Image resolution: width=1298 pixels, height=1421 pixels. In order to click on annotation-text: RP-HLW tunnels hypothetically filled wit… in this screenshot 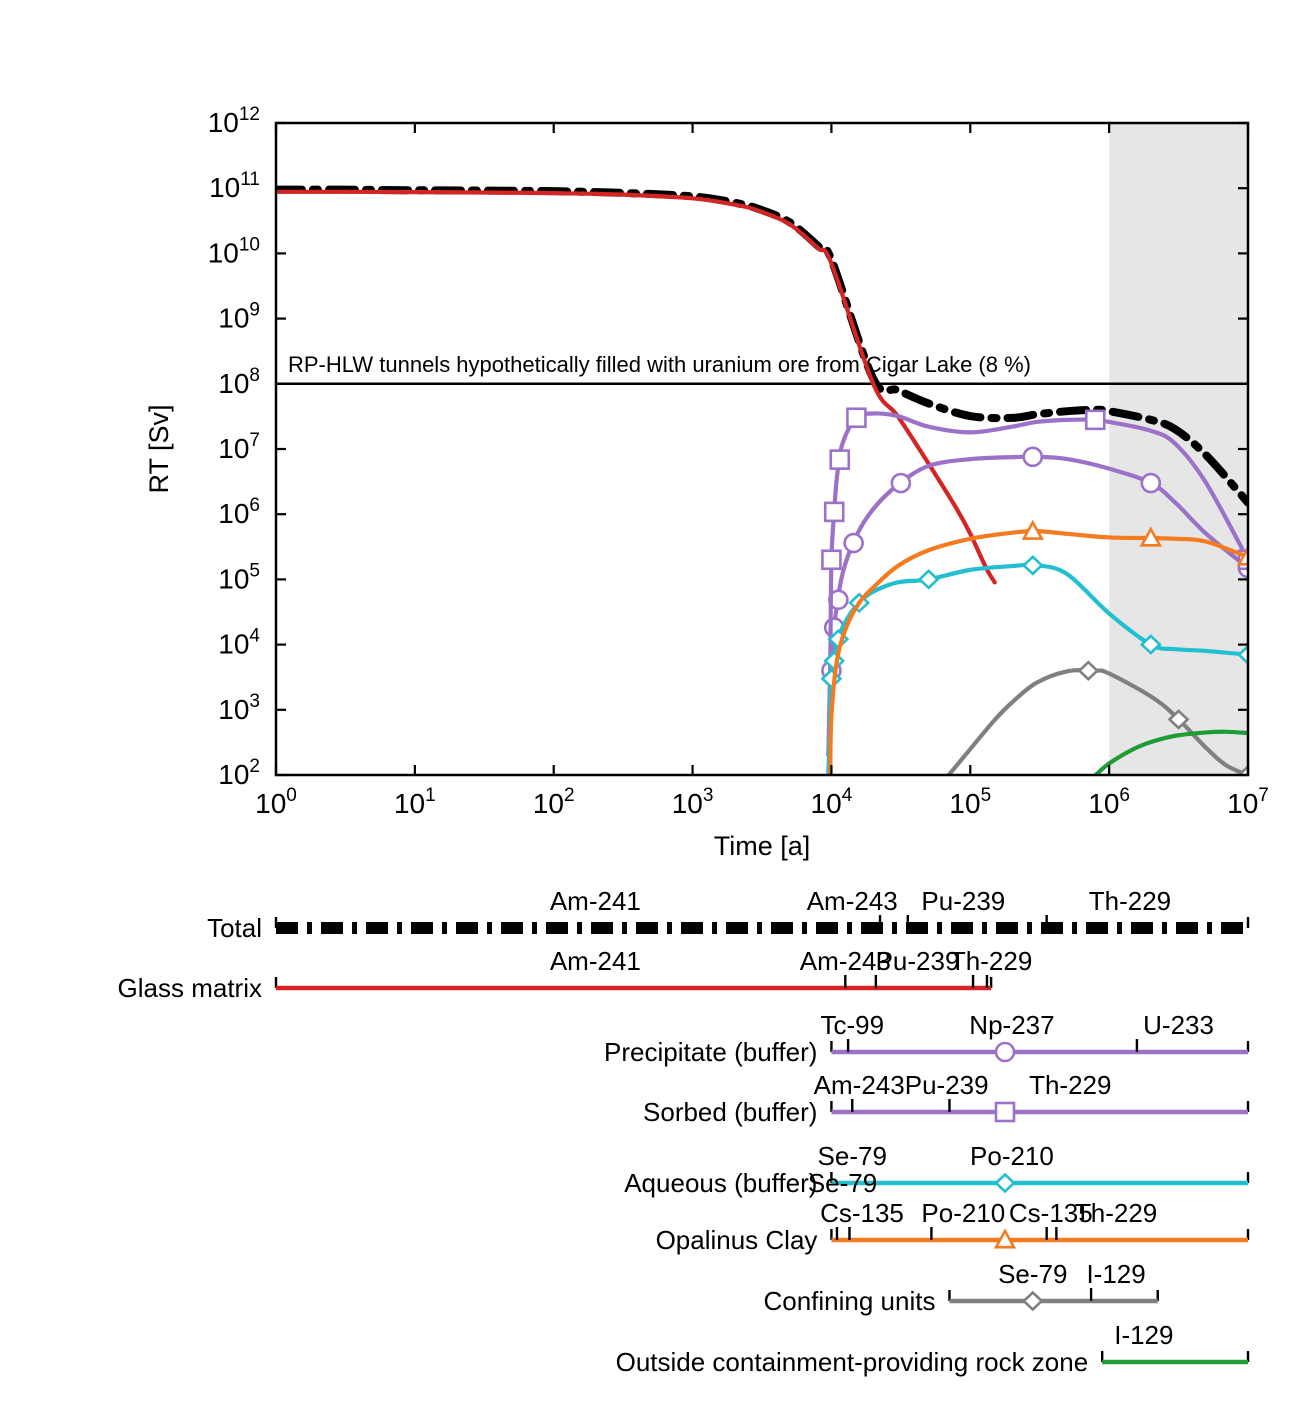, I will do `click(659, 364)`.